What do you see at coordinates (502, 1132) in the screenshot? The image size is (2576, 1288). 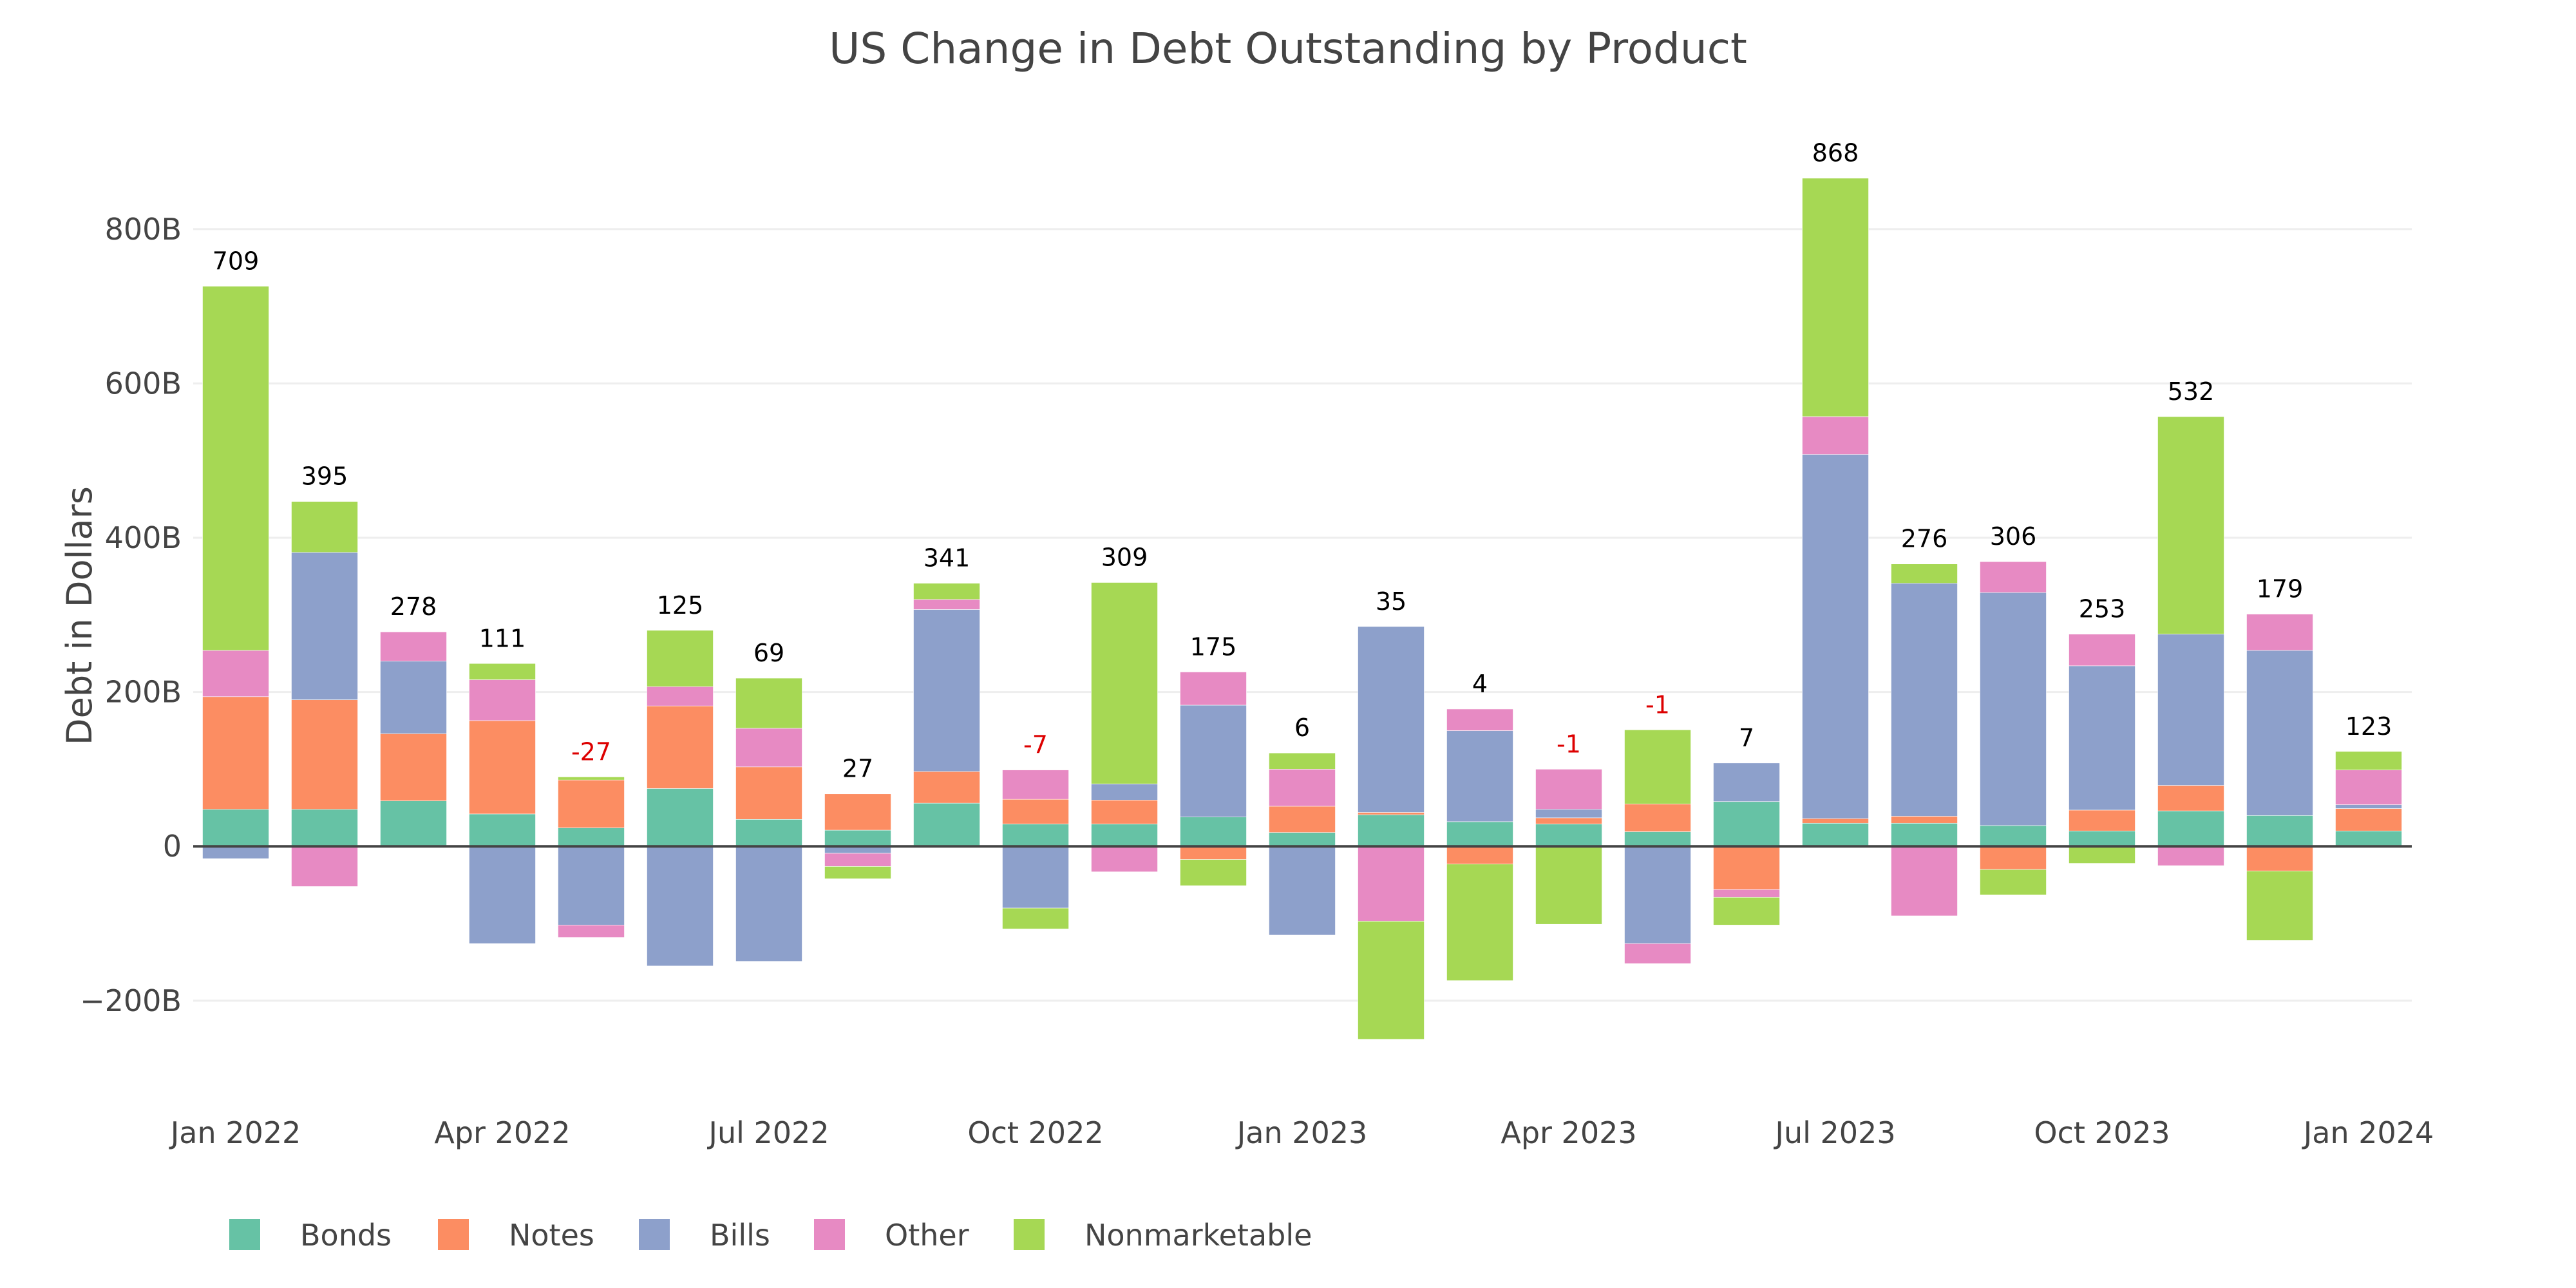 I see `x-tick-label: Apr 2022` at bounding box center [502, 1132].